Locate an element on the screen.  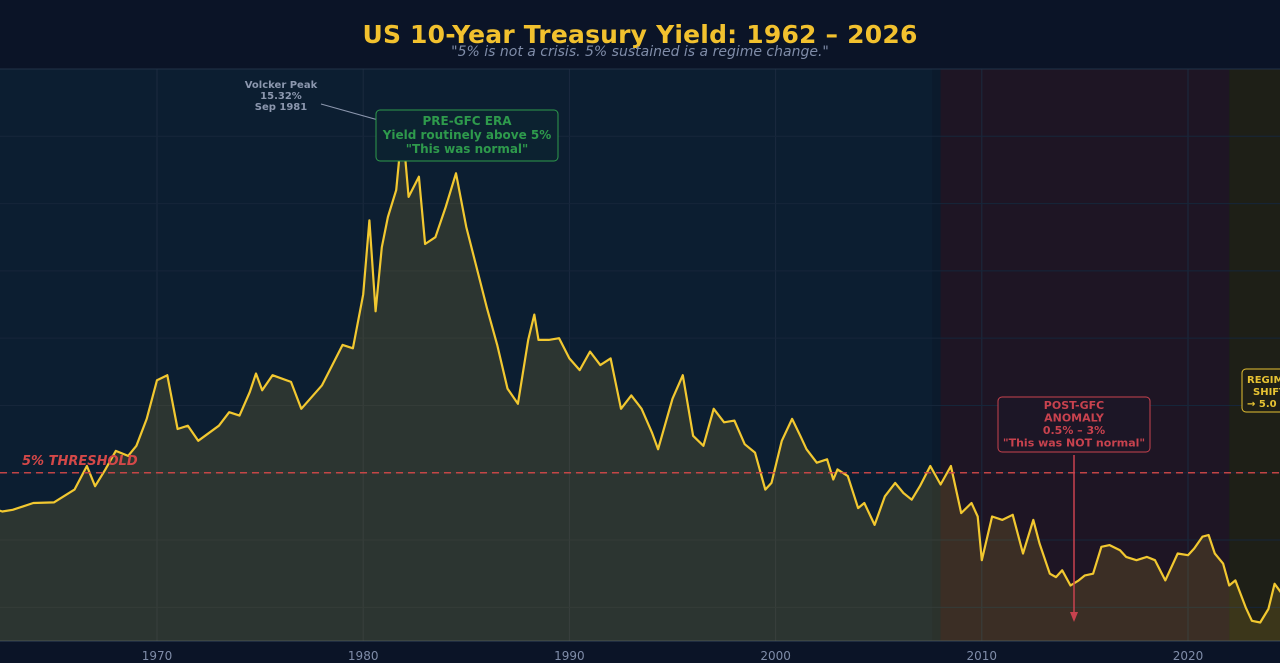
post-gfc-annotation-line: ANOMALY is located at coordinates (1074, 418).